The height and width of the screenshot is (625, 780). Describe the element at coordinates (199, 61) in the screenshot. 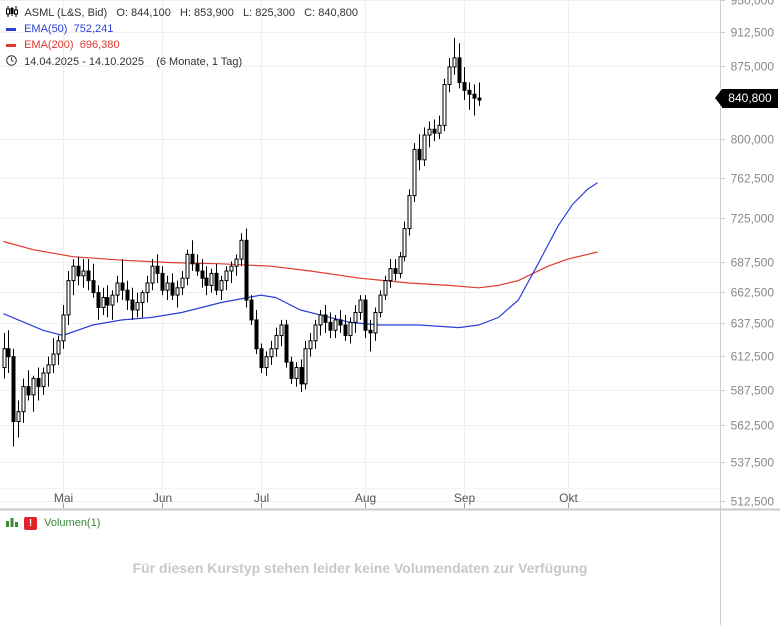

I see `period-label: (6 Monate, 1 Tag)` at that location.